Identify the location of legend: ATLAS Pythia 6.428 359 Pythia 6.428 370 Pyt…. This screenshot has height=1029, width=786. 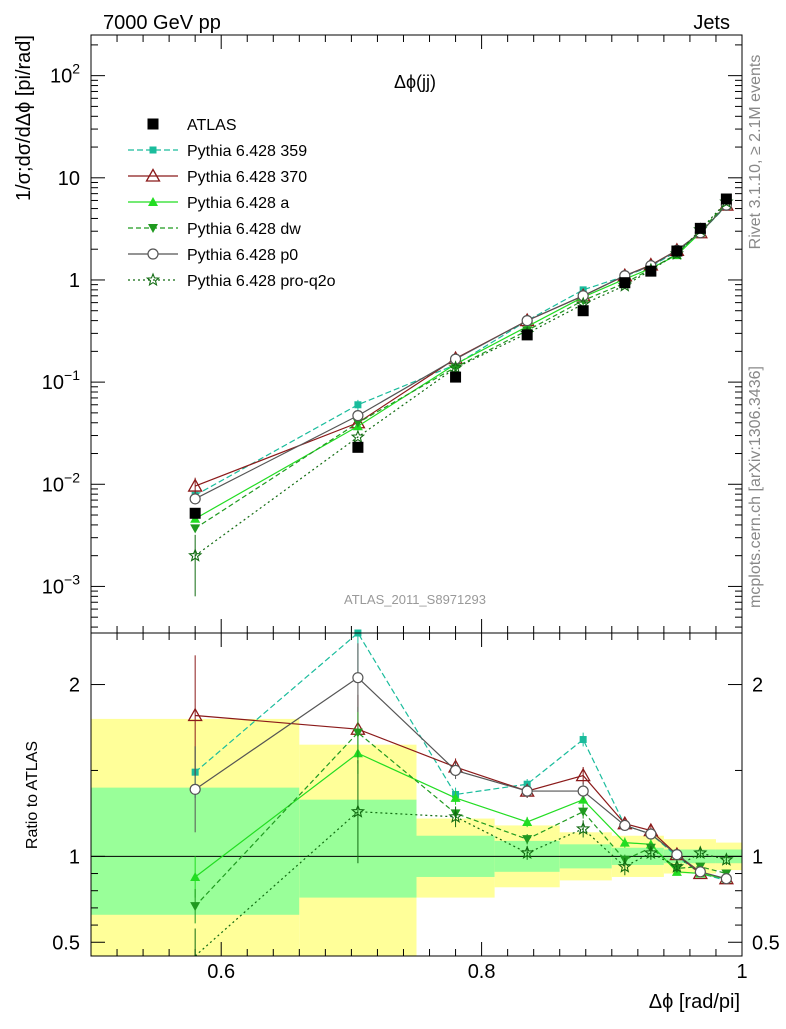
(232, 203).